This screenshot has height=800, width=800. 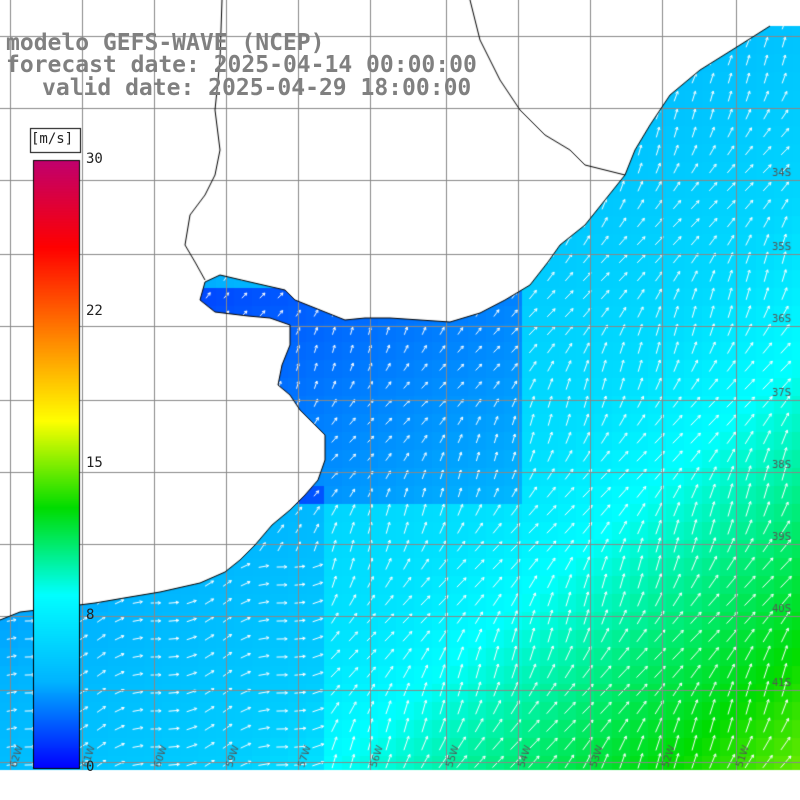 What do you see at coordinates (90, 767) in the screenshot?
I see `colorbar-tick-0: 0` at bounding box center [90, 767].